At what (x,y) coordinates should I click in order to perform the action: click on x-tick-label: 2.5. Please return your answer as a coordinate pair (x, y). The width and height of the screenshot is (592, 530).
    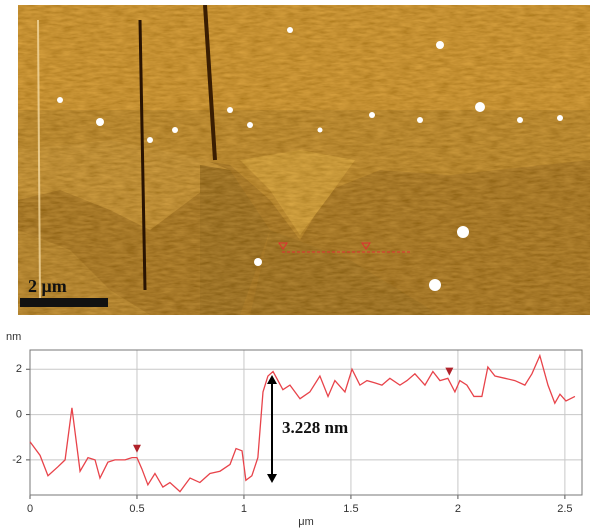
    Looking at the image, I should click on (564, 509).